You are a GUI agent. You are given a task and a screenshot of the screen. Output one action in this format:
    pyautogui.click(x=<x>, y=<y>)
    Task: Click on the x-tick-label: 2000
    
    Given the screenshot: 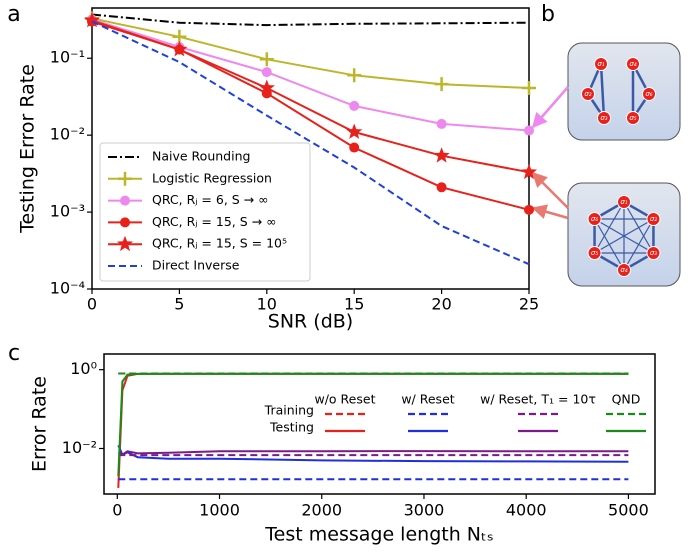 What is the action you would take?
    pyautogui.click(x=321, y=510)
    